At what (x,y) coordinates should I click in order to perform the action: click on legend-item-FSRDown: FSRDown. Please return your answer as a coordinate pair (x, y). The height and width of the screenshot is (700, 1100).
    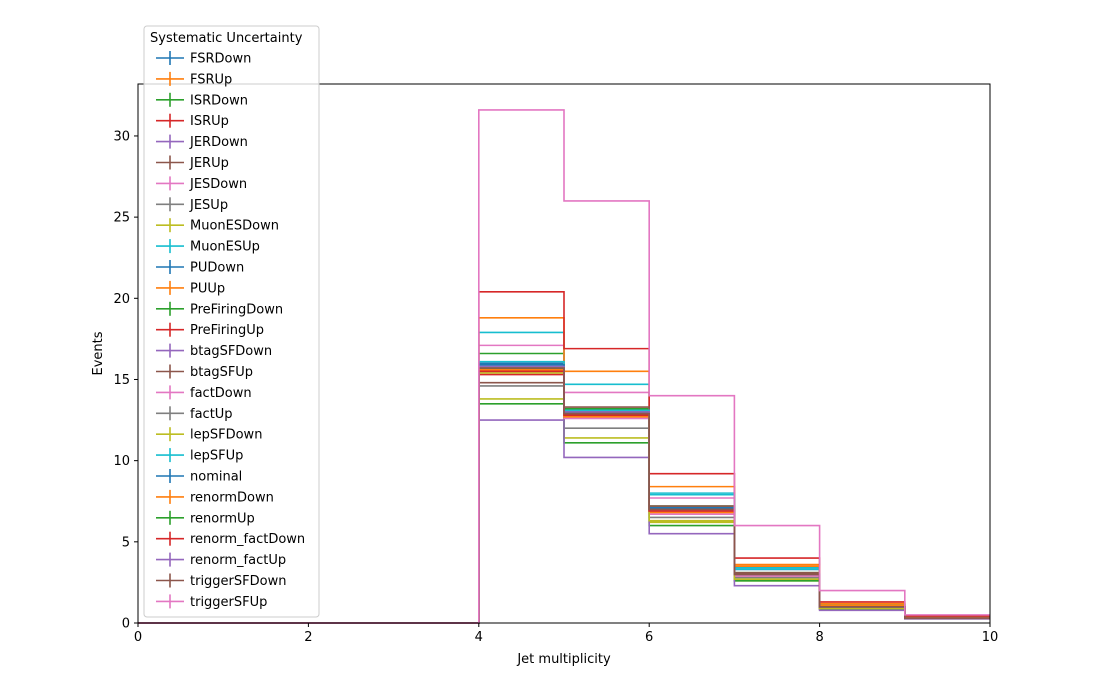
    Looking at the image, I should click on (203, 59).